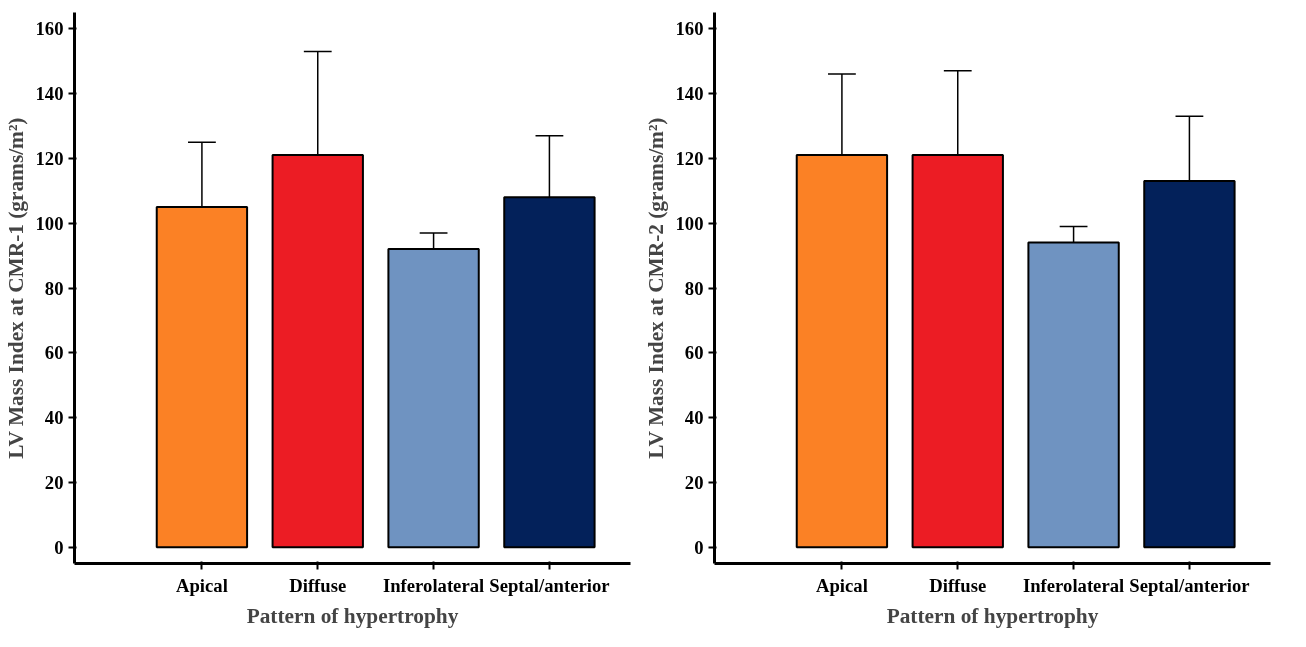  Describe the element at coordinates (655, 288) in the screenshot. I see `y-axis-title: LV Mass Index at CMR-2 (grams/m²)` at that location.